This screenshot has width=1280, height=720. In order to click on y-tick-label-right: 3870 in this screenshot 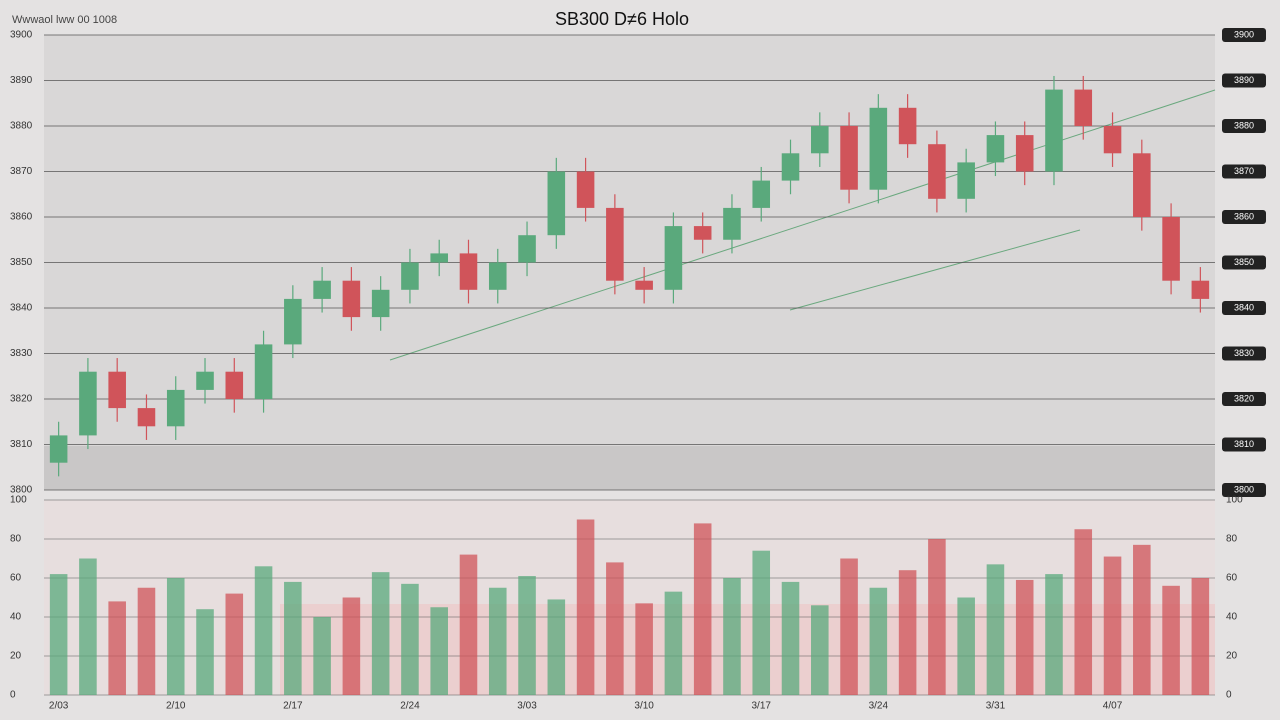, I will do `click(1244, 171)`.